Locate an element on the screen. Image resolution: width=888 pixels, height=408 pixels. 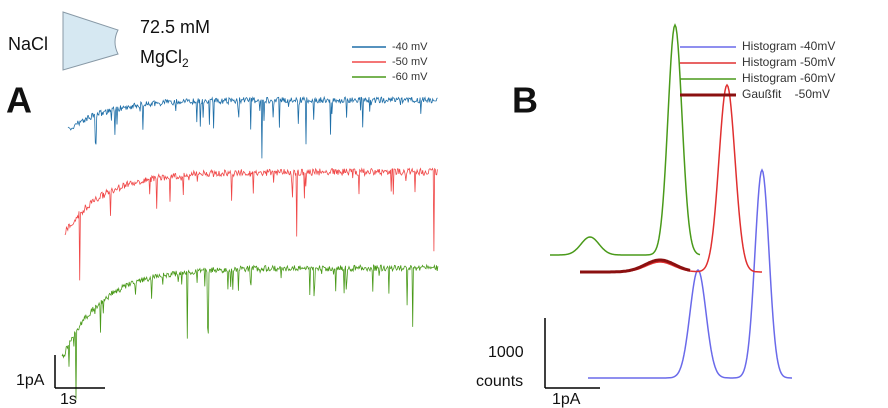
panel-label: A is located at coordinates (19, 100).